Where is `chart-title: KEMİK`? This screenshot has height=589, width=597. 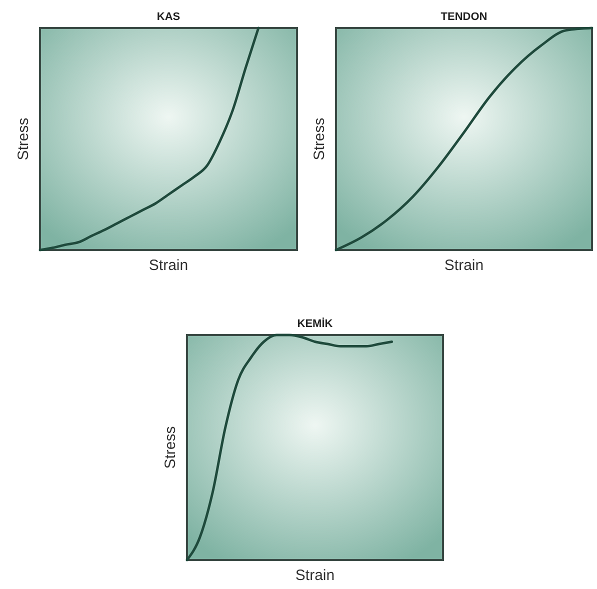 chart-title: KEMİK is located at coordinates (315, 323).